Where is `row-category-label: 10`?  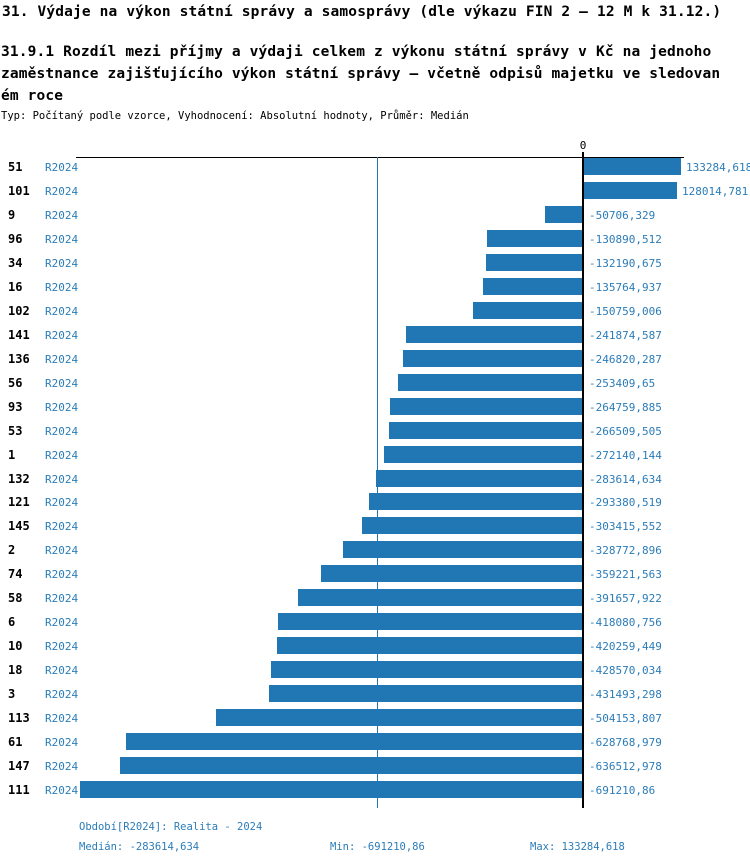 row-category-label: 10 is located at coordinates (15, 646).